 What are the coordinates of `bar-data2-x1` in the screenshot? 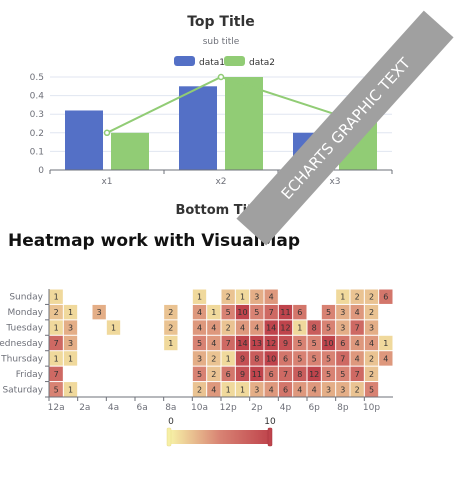 It's located at (130, 151).